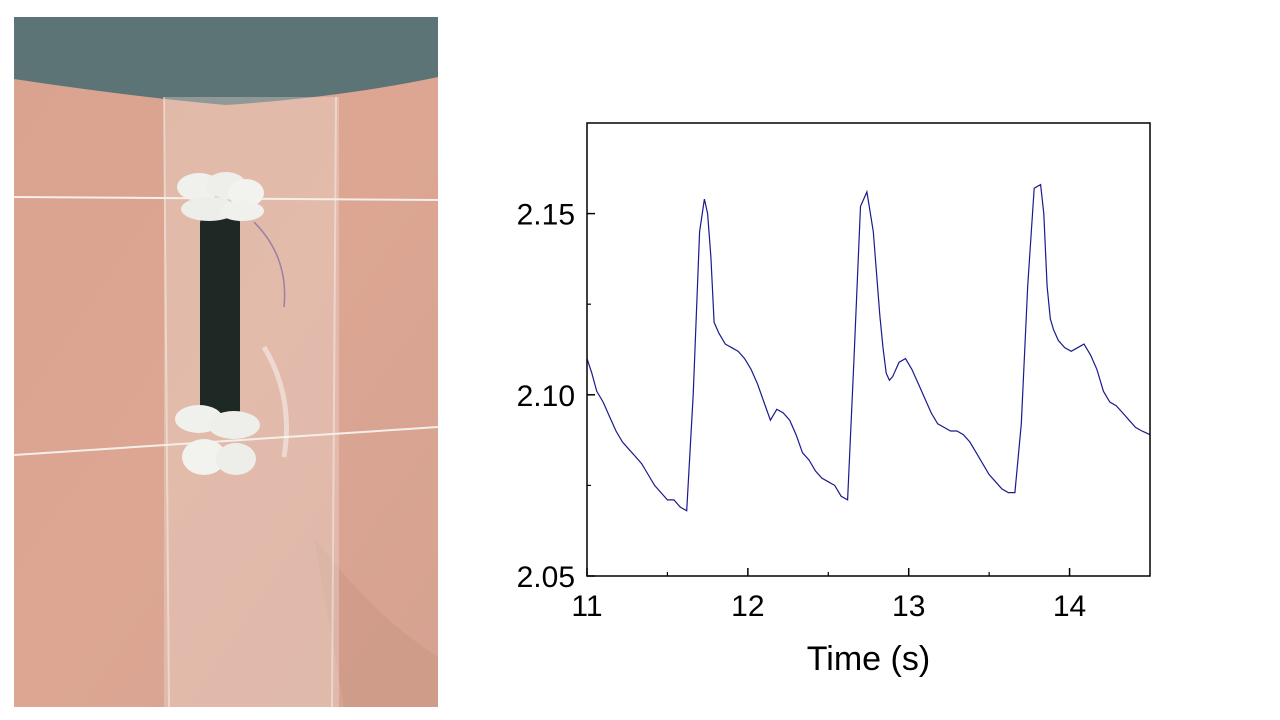  What do you see at coordinates (269, 264) in the screenshot?
I see `pen-mark` at bounding box center [269, 264].